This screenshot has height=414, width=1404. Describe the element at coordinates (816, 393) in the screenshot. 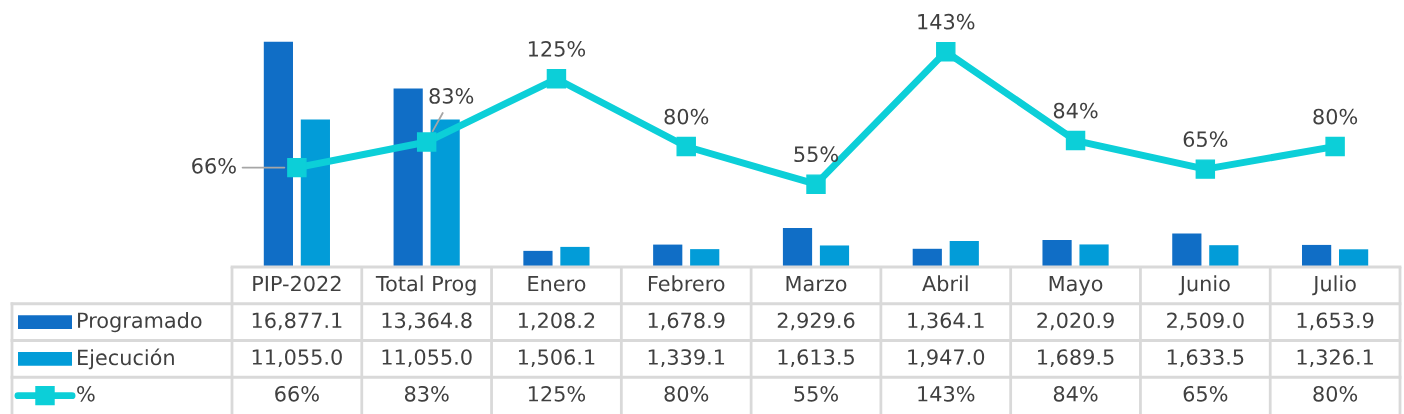

I see `data-label: 55%` at that location.